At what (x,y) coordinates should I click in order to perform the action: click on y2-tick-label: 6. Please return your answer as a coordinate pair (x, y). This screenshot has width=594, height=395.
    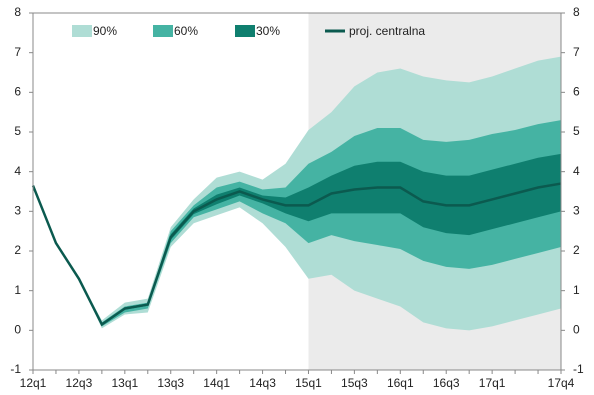
    Looking at the image, I should click on (576, 92).